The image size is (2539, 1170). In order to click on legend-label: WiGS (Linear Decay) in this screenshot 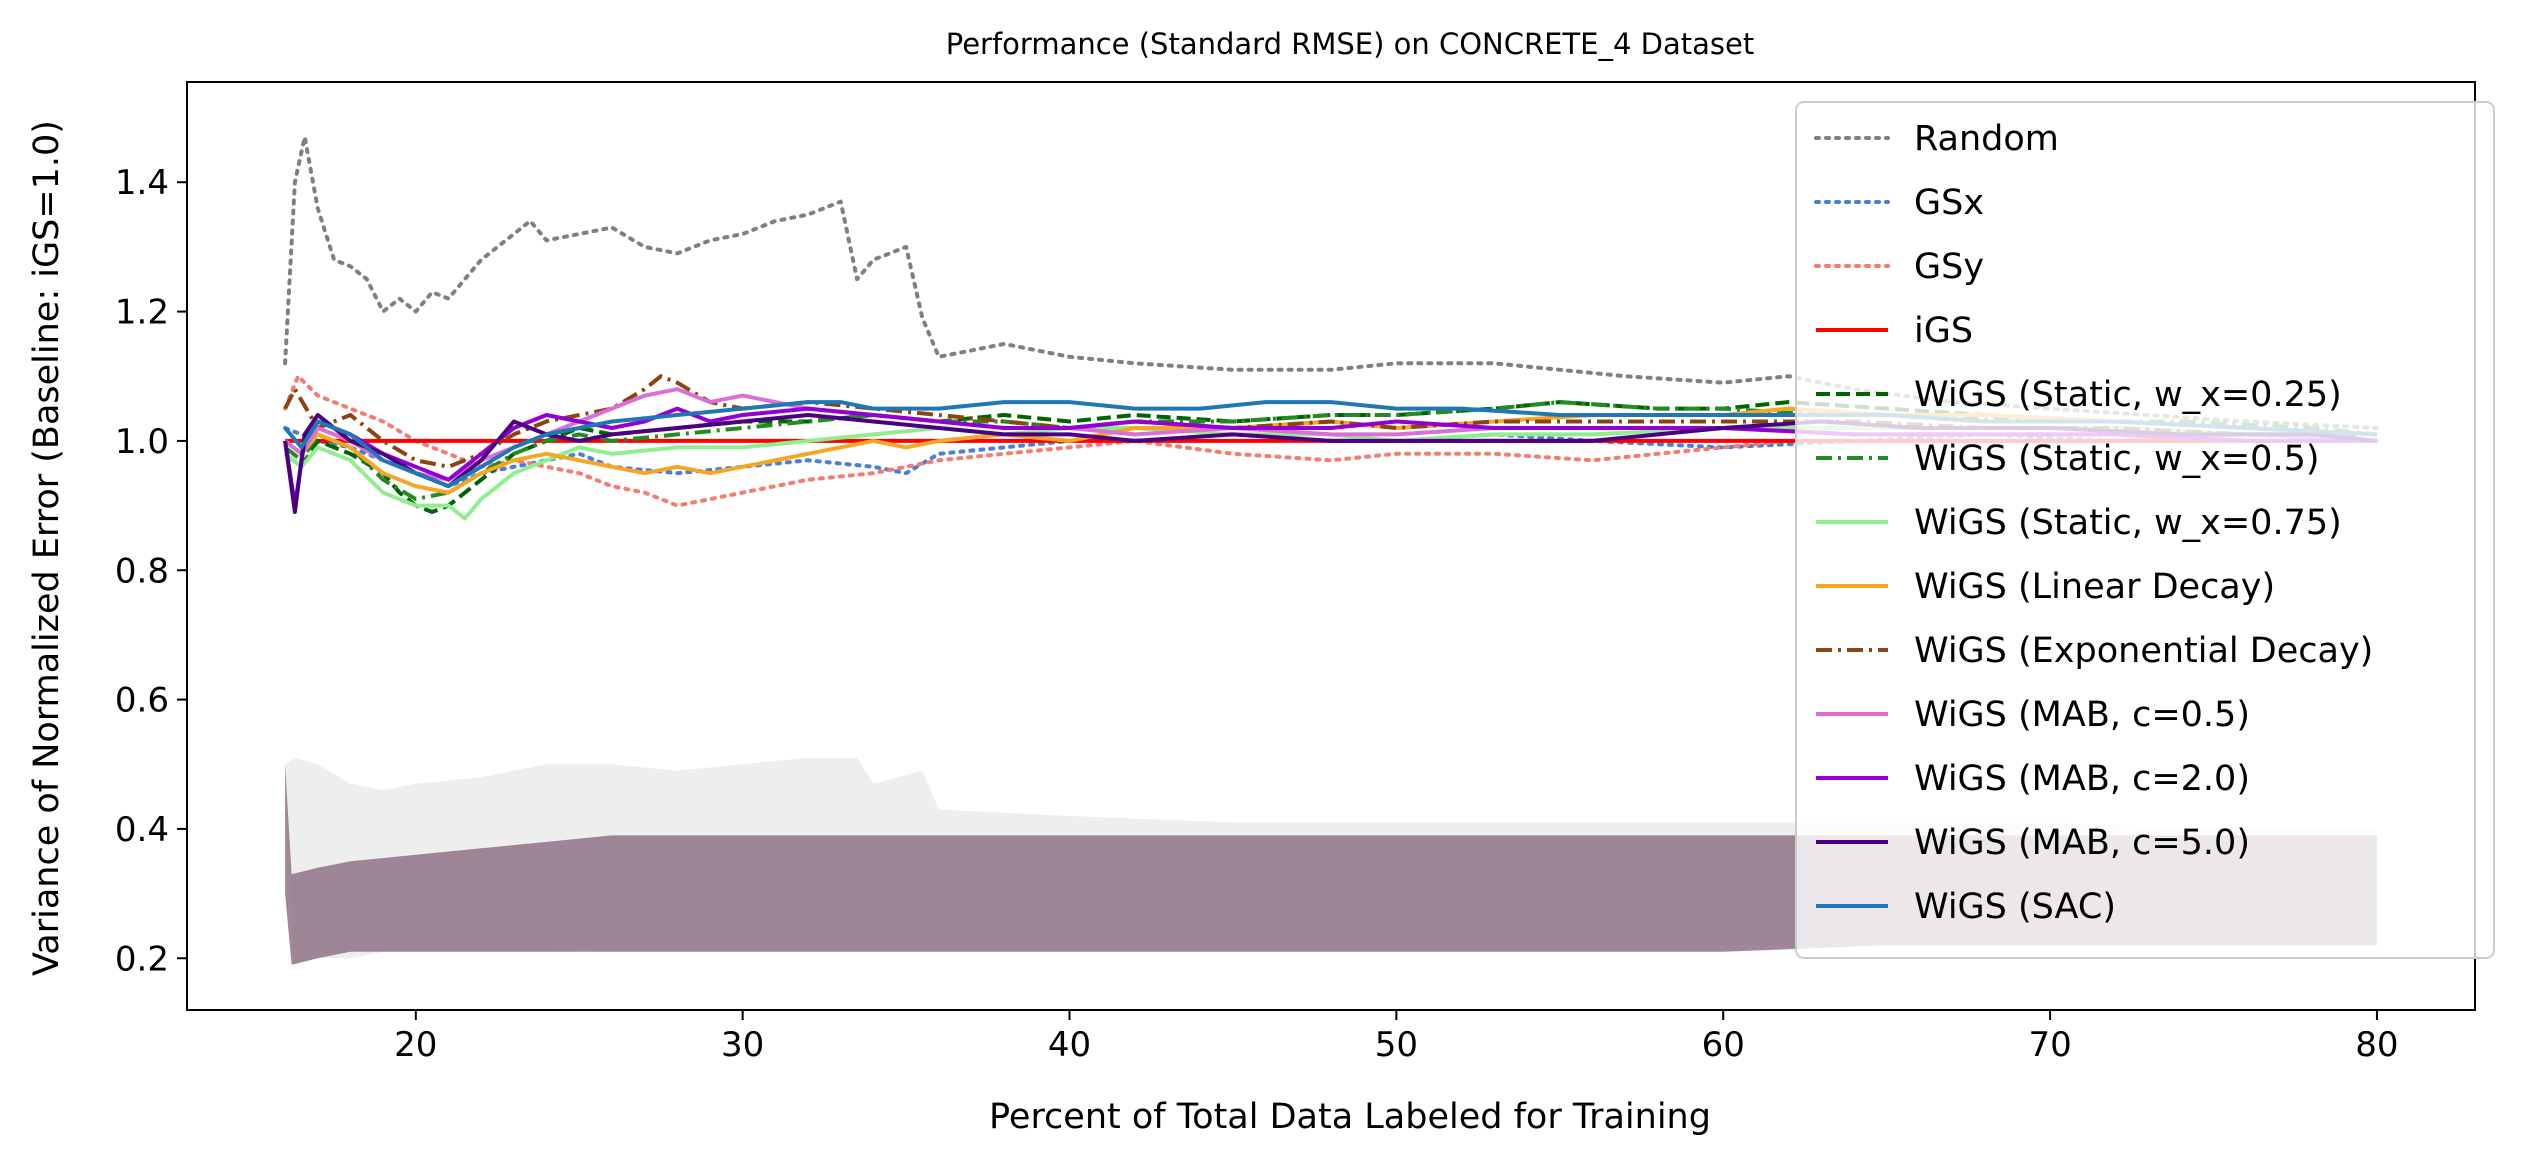, I will do `click(2094, 587)`.